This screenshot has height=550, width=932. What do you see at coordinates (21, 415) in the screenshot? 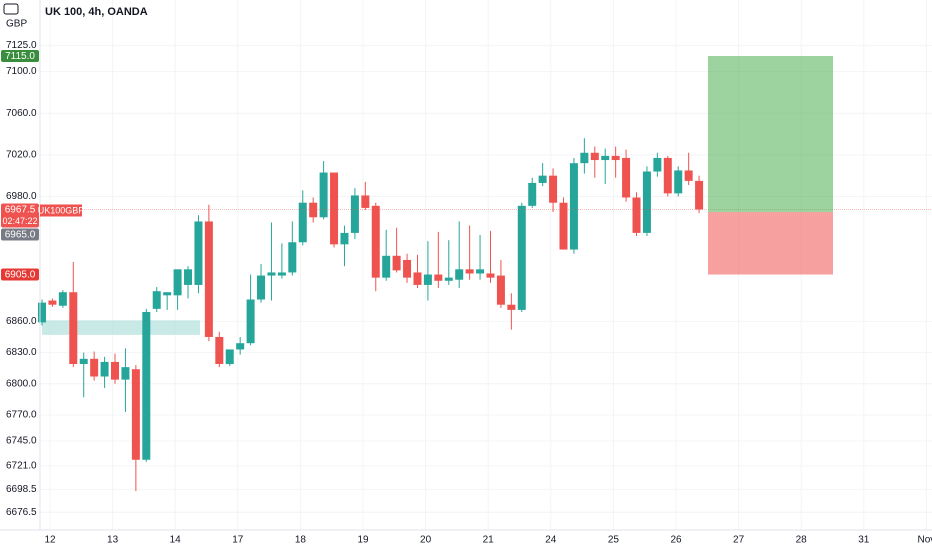
I see `y-tick-label: 6770.0` at bounding box center [21, 415].